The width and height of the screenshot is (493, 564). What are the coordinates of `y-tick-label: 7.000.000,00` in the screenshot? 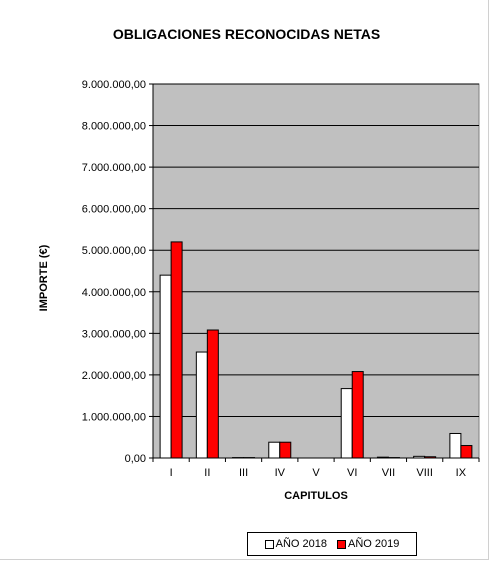 It's located at (114, 168).